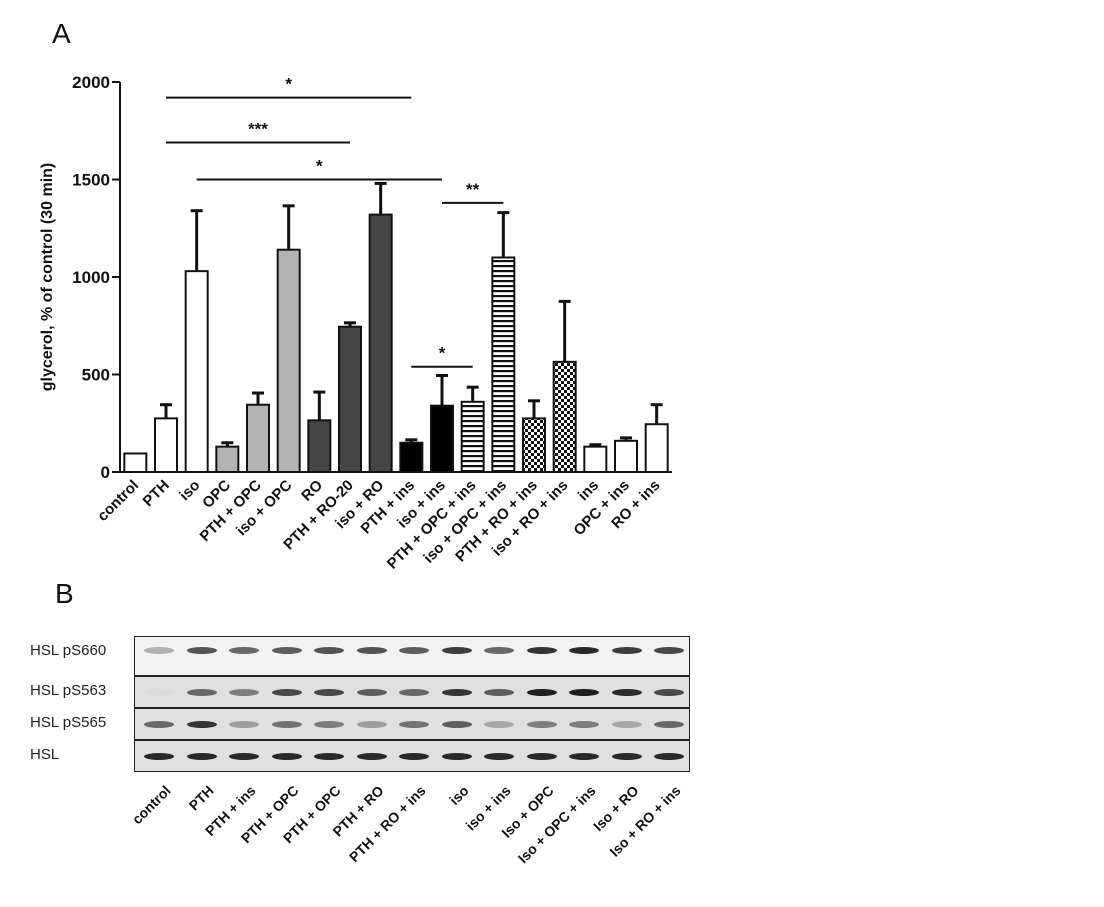 The image size is (1104, 907). I want to click on bar-iso-opc-ins, so click(503, 364).